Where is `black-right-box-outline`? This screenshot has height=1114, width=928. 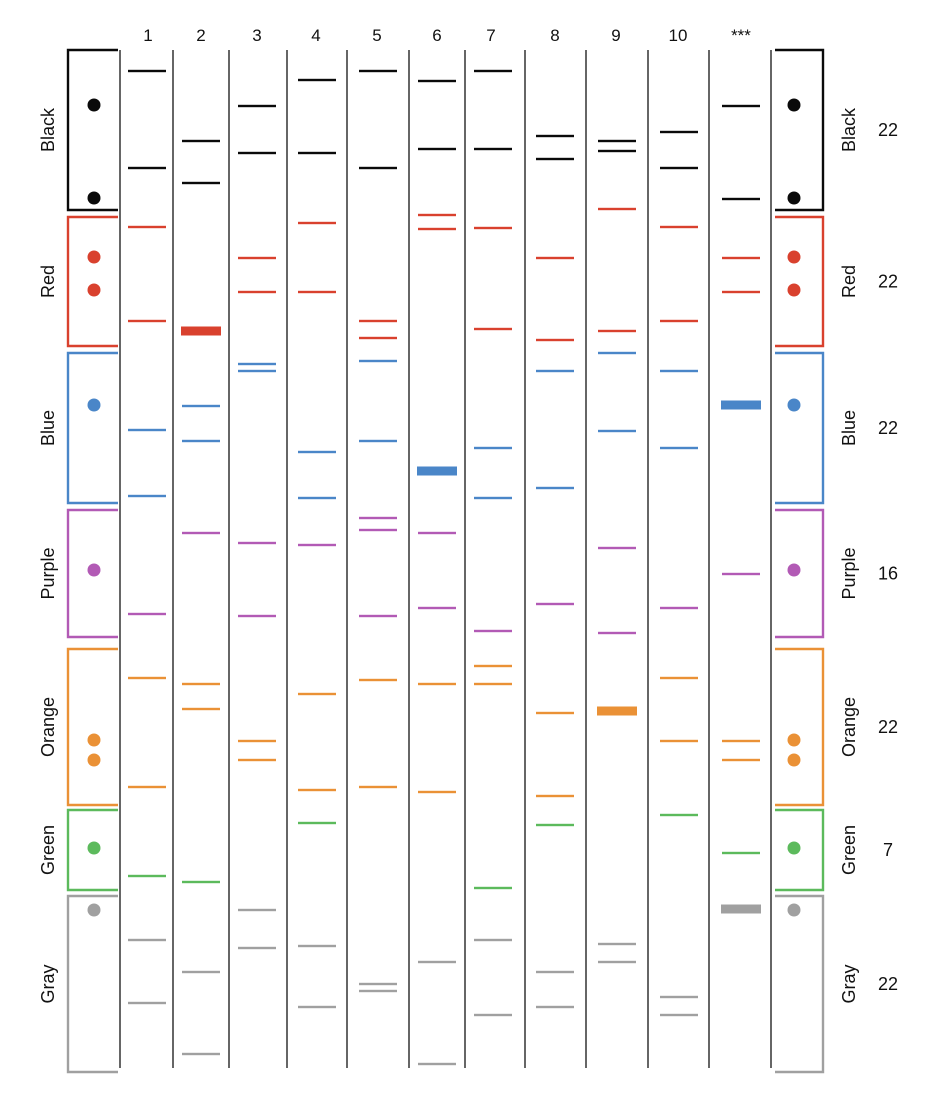 black-right-box-outline is located at coordinates (800, 130).